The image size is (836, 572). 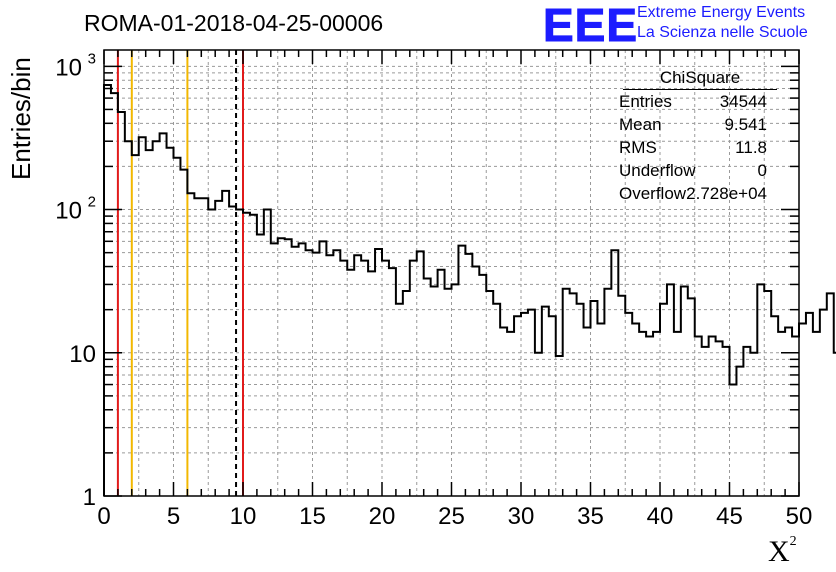 I want to click on x-axis-label: X2, so click(x=782, y=551).